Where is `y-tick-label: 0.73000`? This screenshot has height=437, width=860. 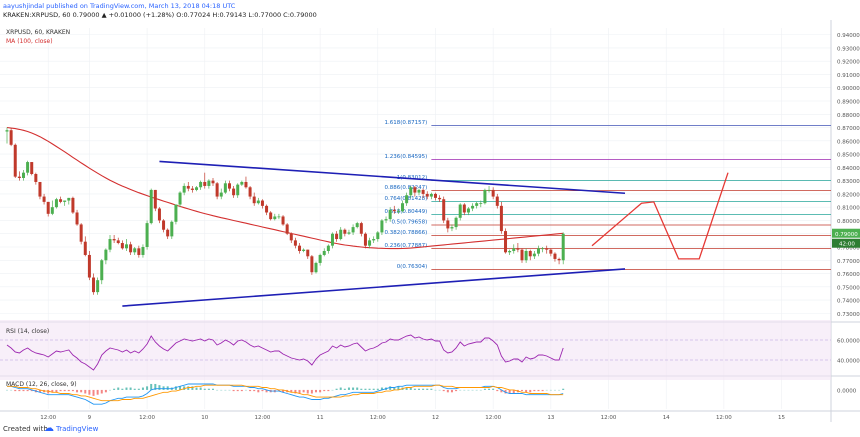 y-tick-label: 0.73000 is located at coordinates (848, 315).